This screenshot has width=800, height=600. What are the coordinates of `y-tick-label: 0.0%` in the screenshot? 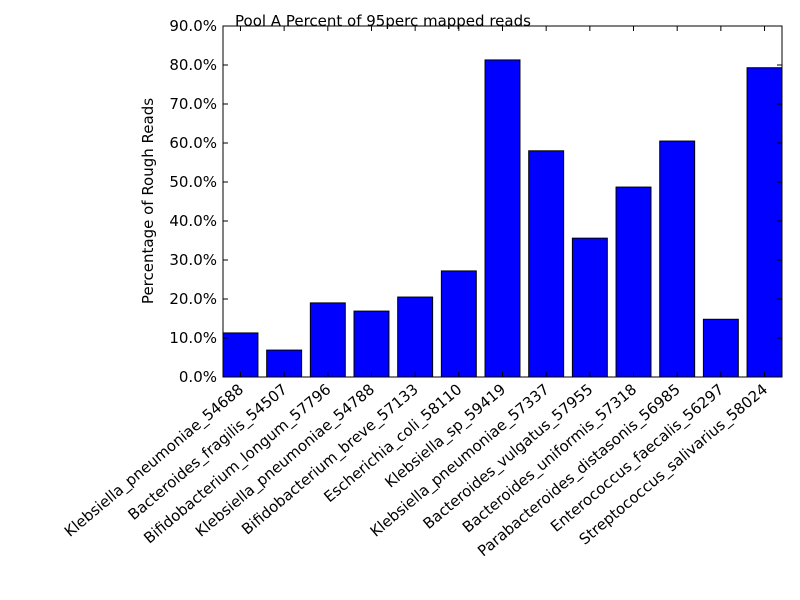 It's located at (198, 377).